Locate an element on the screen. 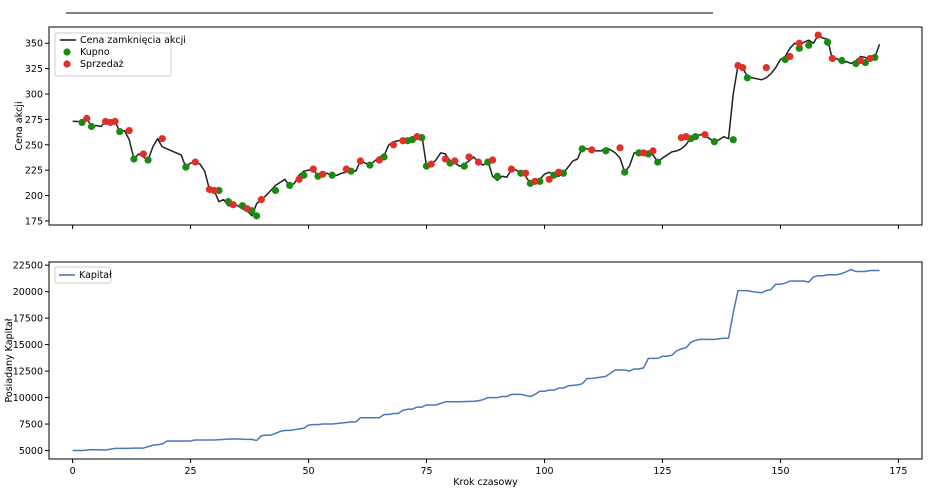 The image size is (934, 493). price-legend-box is located at coordinates (113, 54).